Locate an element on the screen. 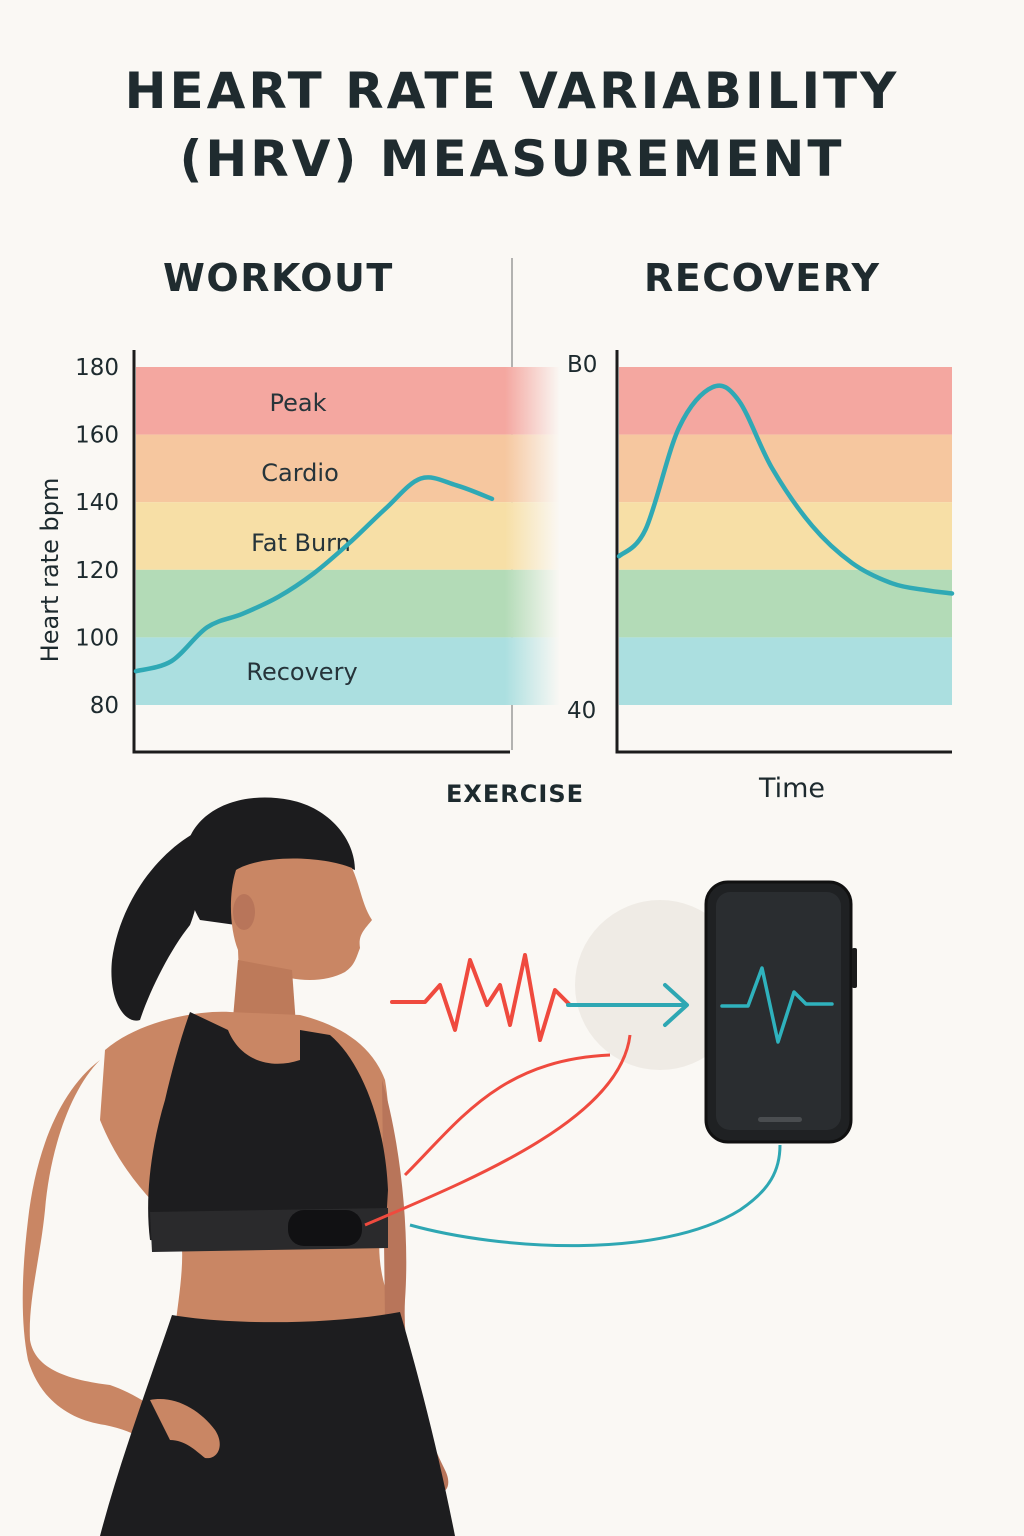  workout-hr-line is located at coordinates (314, 574).